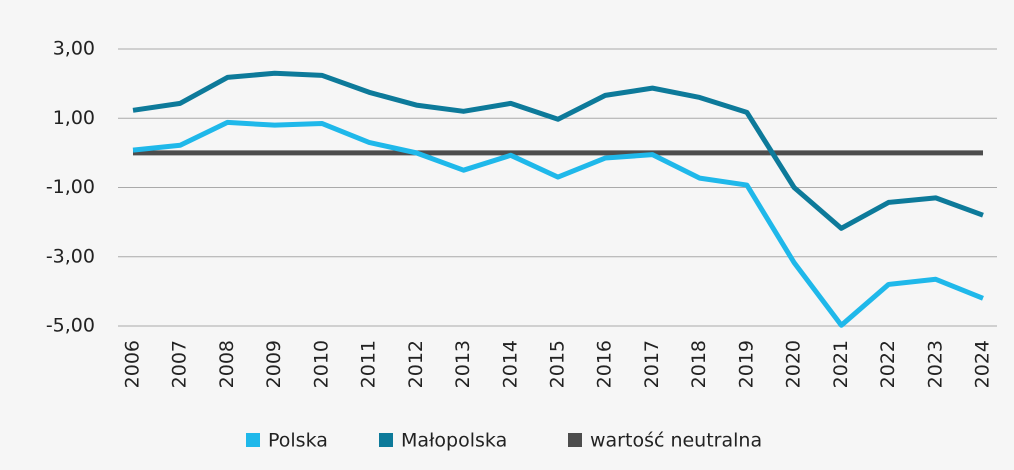 This screenshot has height=470, width=1014. What do you see at coordinates (935, 364) in the screenshot?
I see `x-tick-label: 2023` at bounding box center [935, 364].